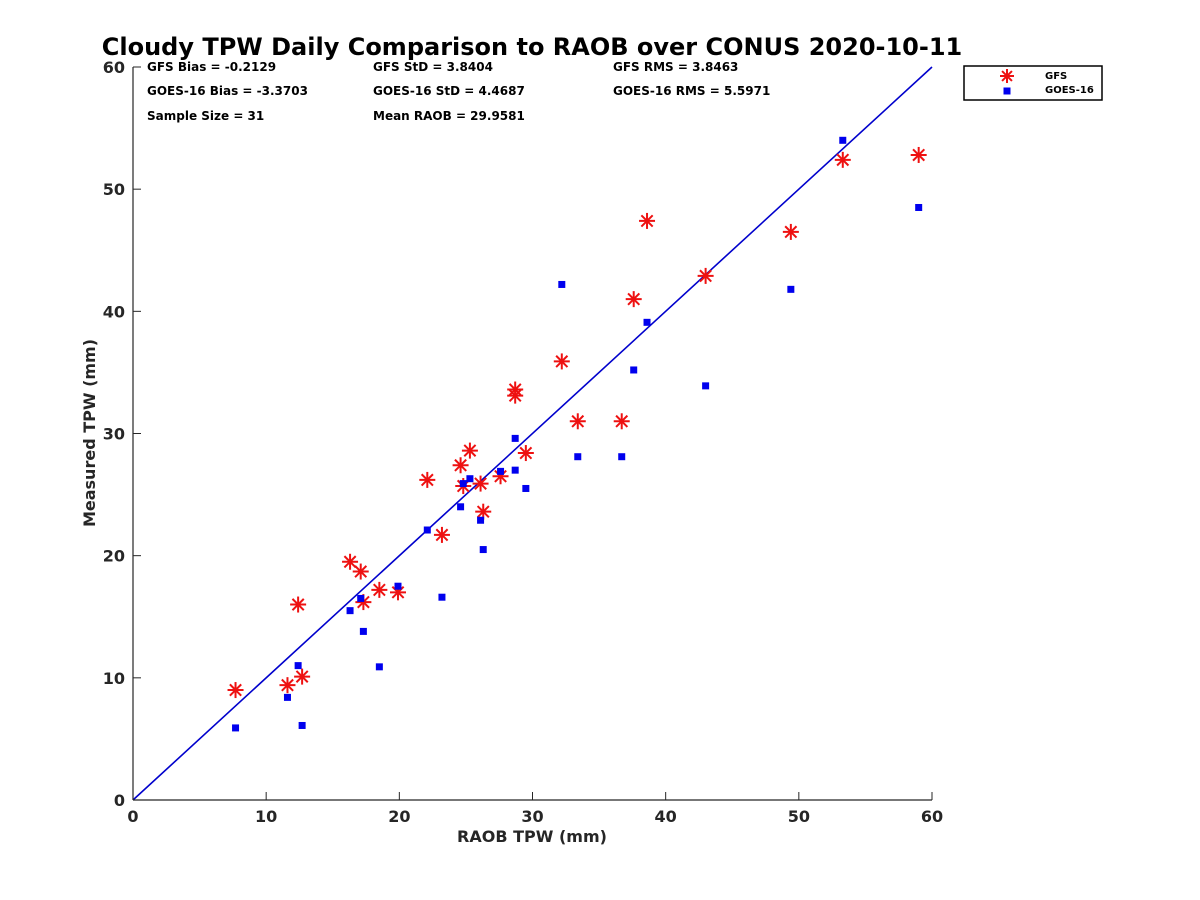  I want to click on stat-text: GFS StD = 3.8404, so click(433, 67).